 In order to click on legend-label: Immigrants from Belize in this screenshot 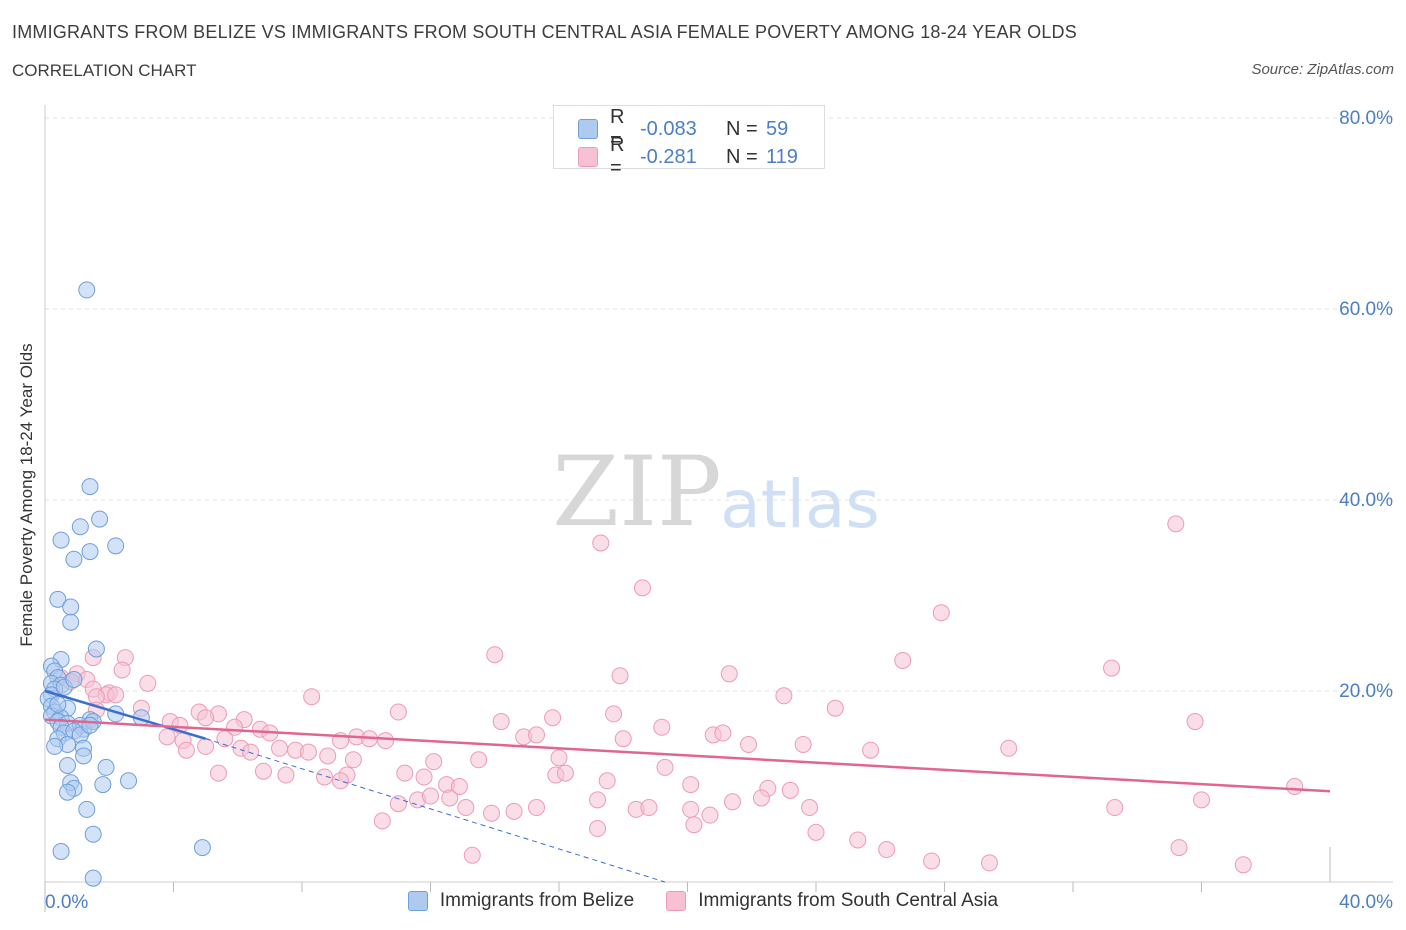, I will do `click(537, 900)`.